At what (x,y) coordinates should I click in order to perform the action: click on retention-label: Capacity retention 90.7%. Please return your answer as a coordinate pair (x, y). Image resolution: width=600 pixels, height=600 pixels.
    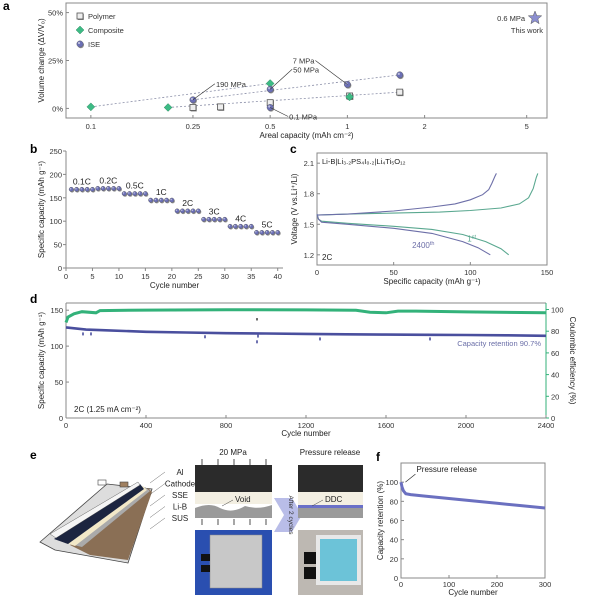
    Looking at the image, I should click on (499, 343).